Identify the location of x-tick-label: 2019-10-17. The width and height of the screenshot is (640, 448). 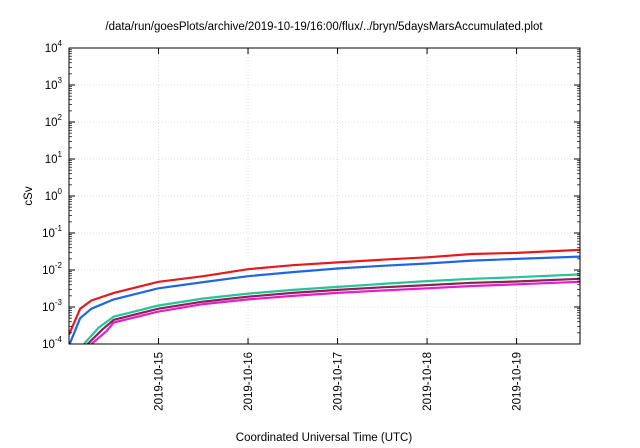
(339, 381).